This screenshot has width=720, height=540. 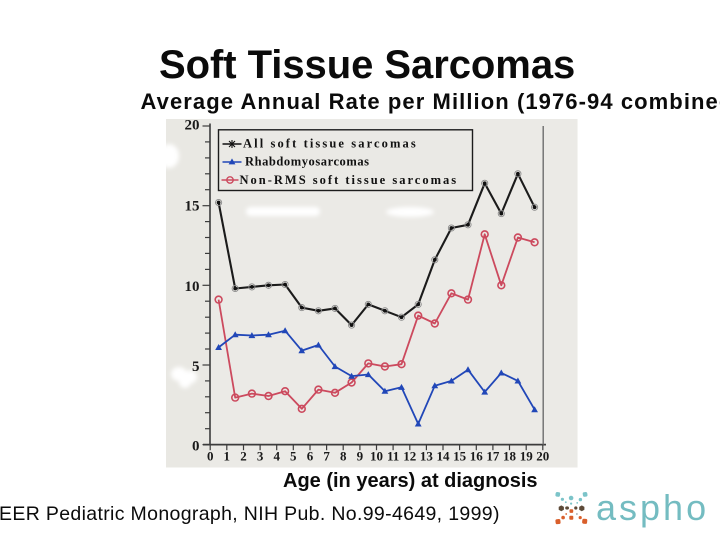 What do you see at coordinates (444, 456) in the screenshot?
I see `svg-text: 14` at bounding box center [444, 456].